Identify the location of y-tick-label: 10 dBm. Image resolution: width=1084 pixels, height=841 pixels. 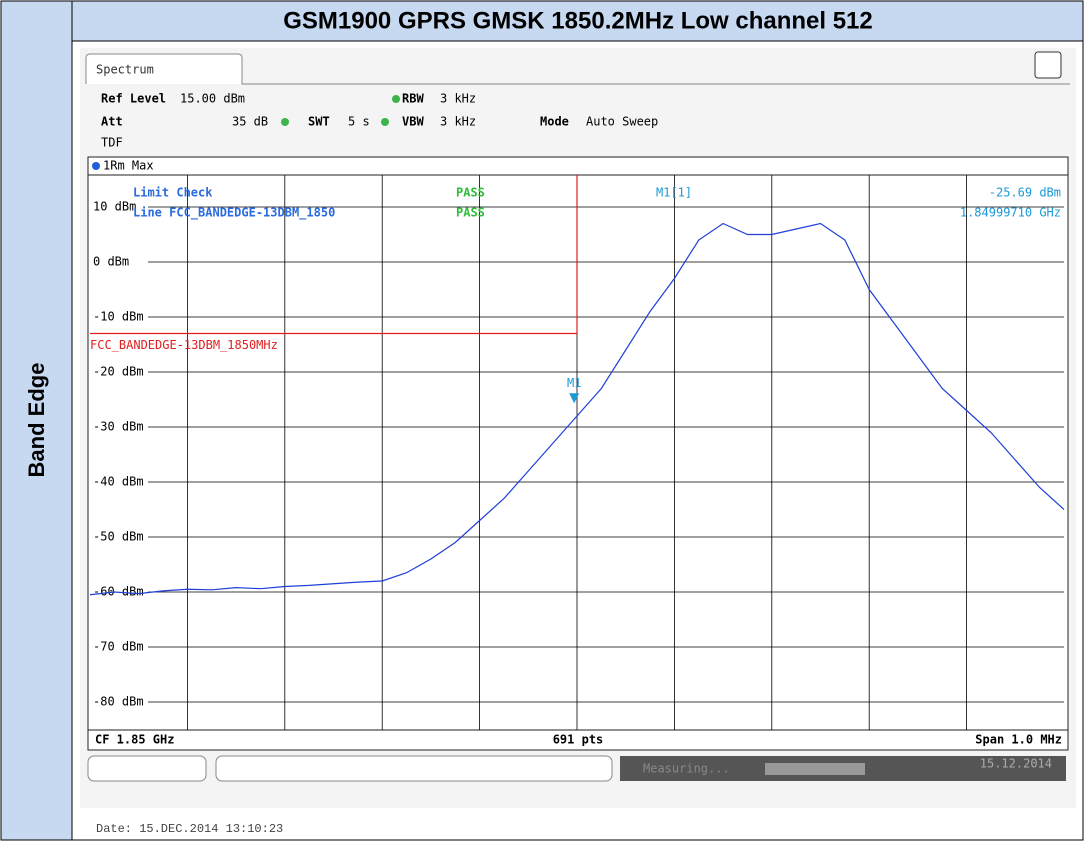
(114, 207).